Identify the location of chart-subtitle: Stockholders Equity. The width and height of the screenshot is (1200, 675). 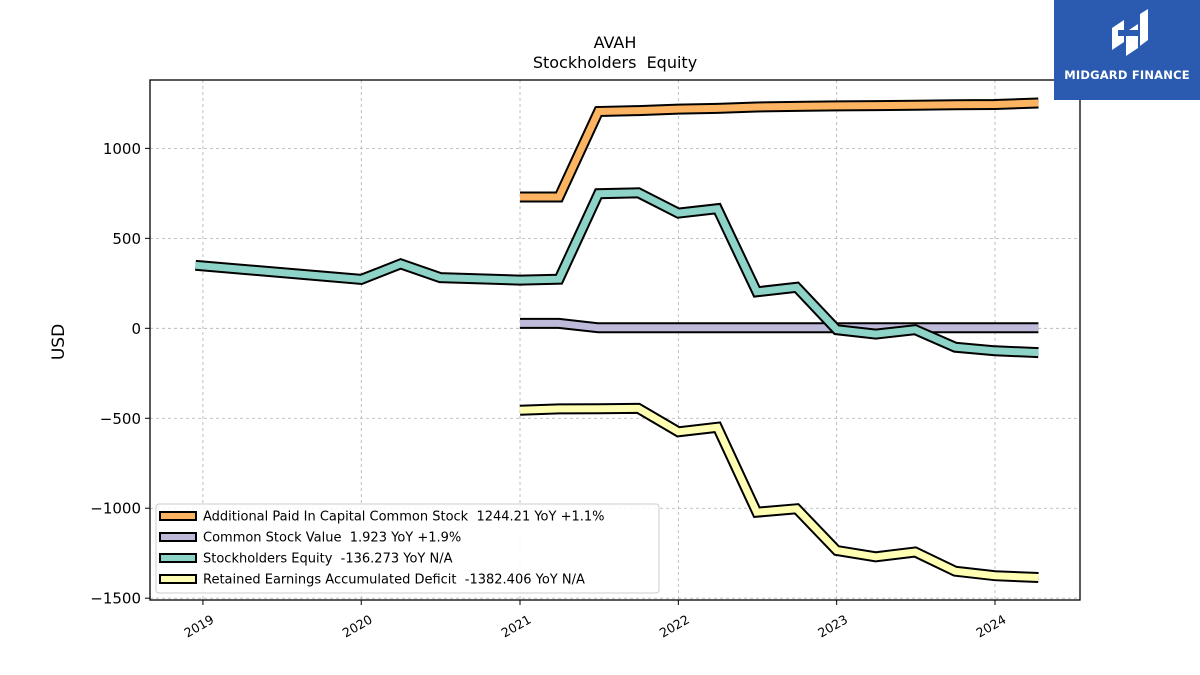
(615, 62).